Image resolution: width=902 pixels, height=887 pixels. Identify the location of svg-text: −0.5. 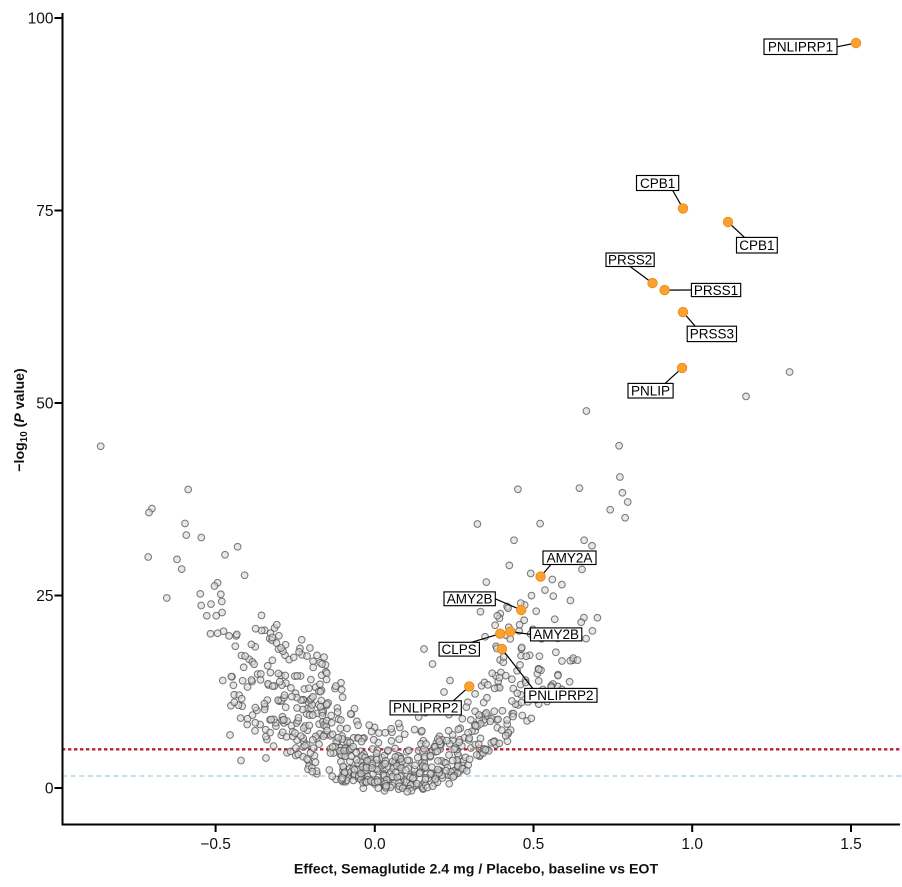
(215, 844).